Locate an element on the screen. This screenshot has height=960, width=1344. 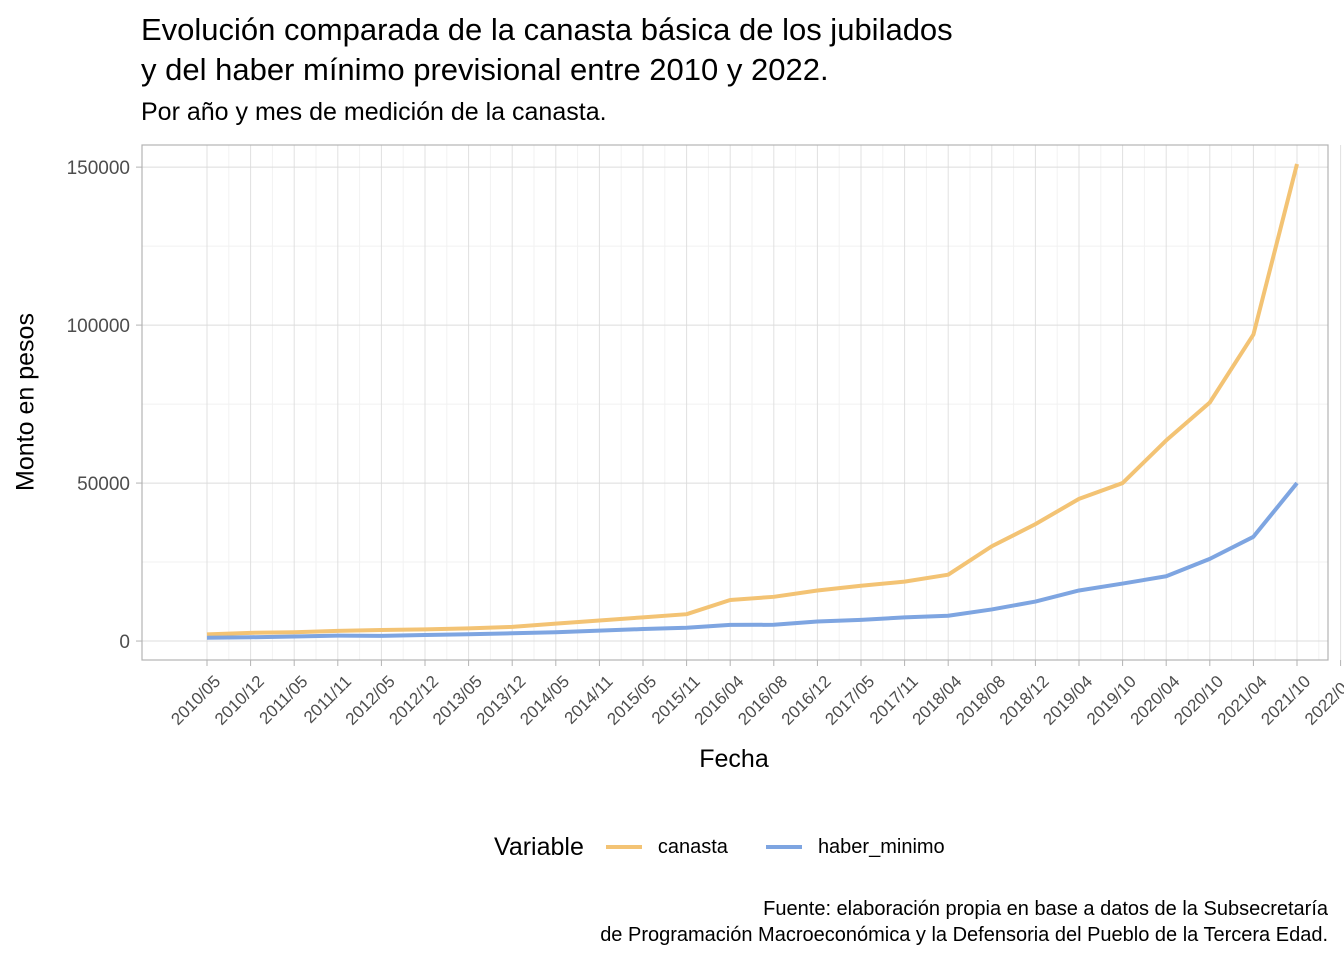
series-line-haber-minimo is located at coordinates (752, 560).